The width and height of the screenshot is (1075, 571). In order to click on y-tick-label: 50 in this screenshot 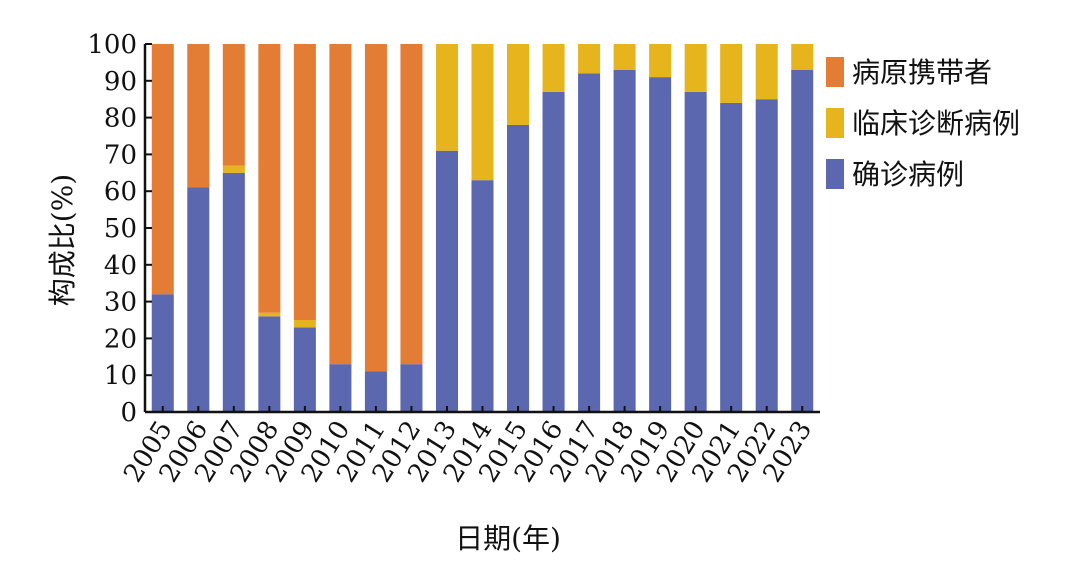, I will do `click(120, 229)`.